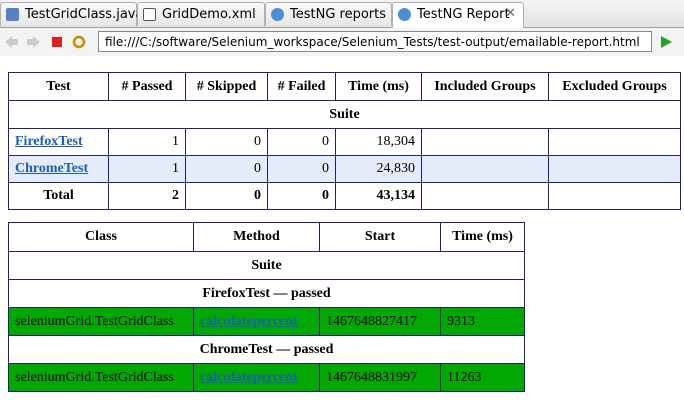 This screenshot has width=684, height=400. I want to click on group-row: ChromeTest — passed, so click(266, 349).